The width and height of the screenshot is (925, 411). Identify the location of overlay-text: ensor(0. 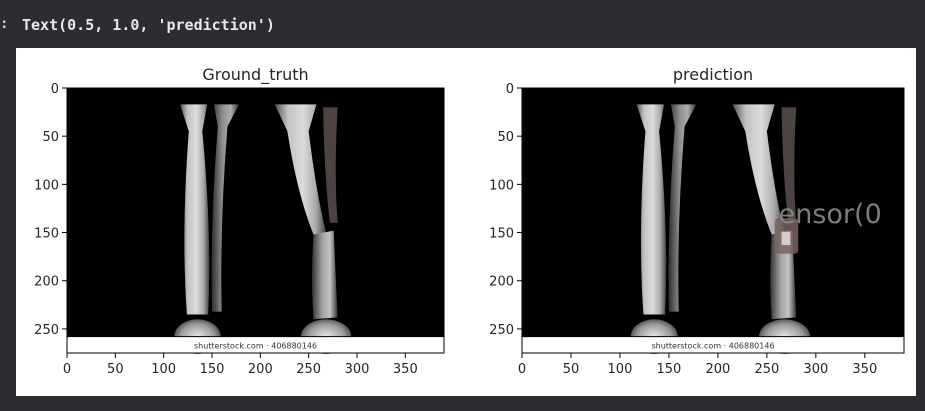
(830, 214).